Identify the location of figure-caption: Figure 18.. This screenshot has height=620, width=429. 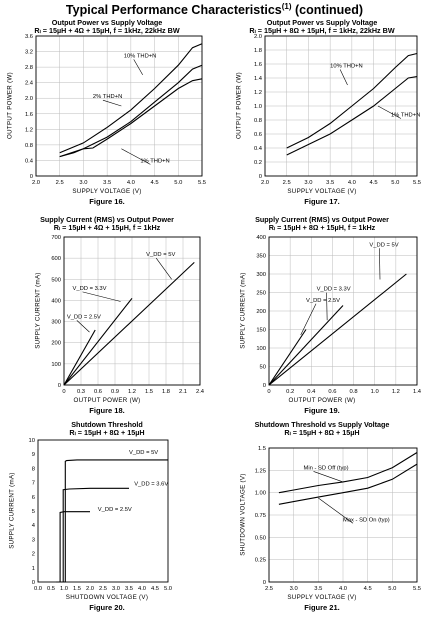
(107, 410).